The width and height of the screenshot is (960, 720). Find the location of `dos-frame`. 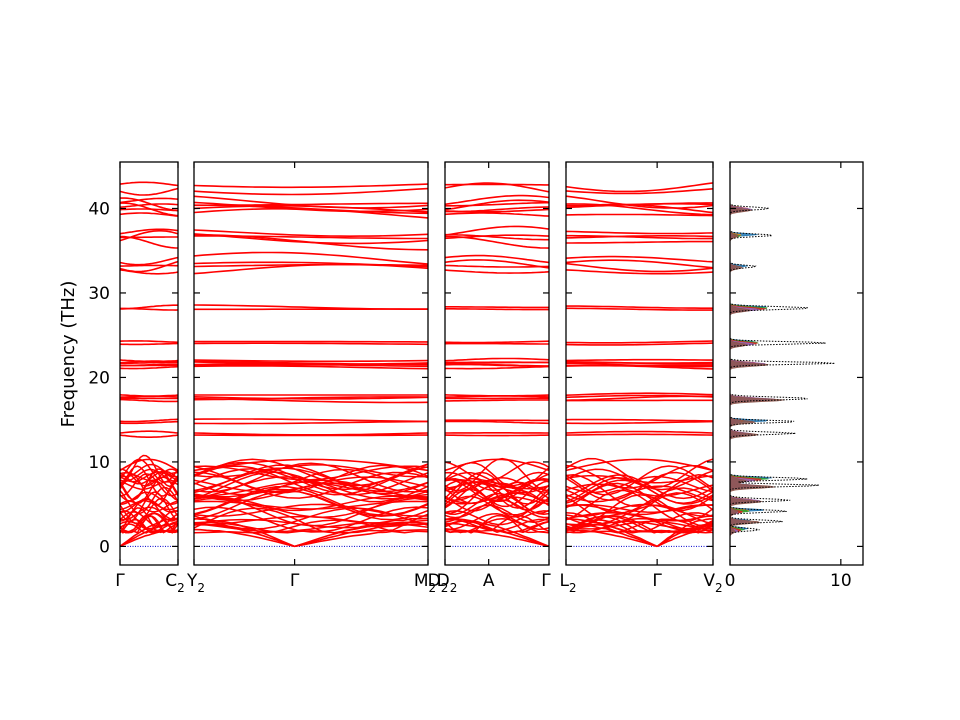

dos-frame is located at coordinates (796, 363).